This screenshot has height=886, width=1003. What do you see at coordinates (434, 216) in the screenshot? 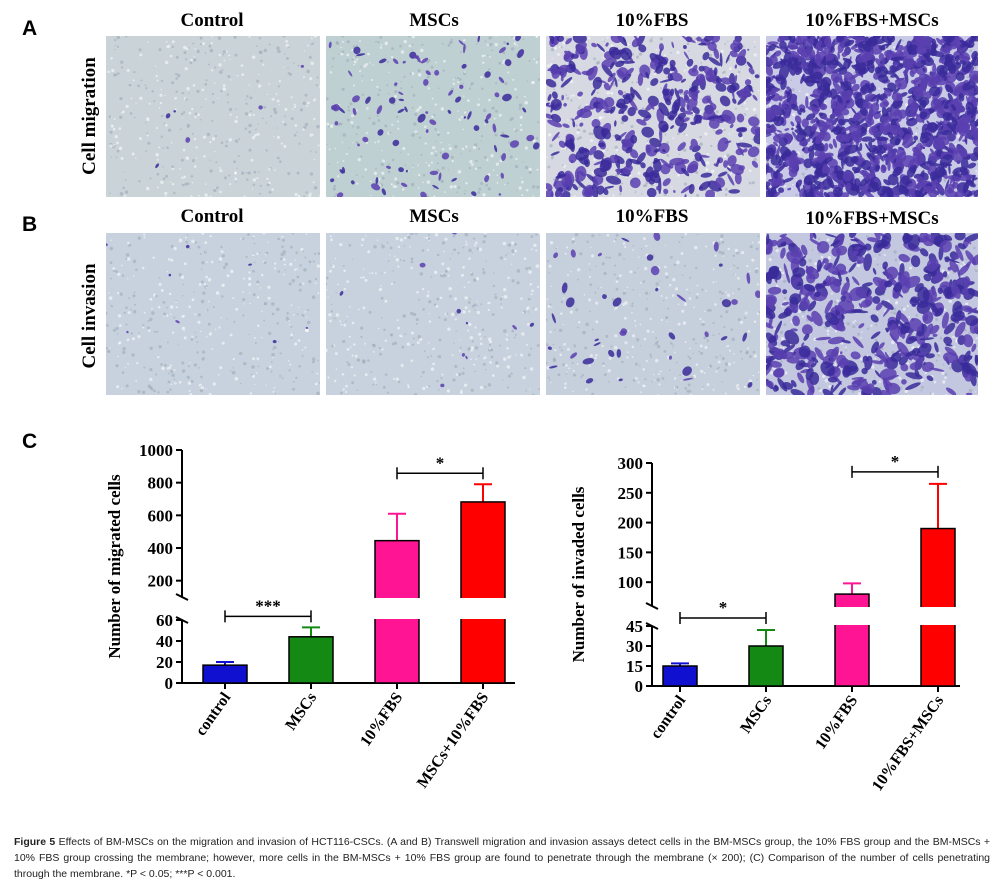
I see `invasion-title-mscs: MSCs` at bounding box center [434, 216].